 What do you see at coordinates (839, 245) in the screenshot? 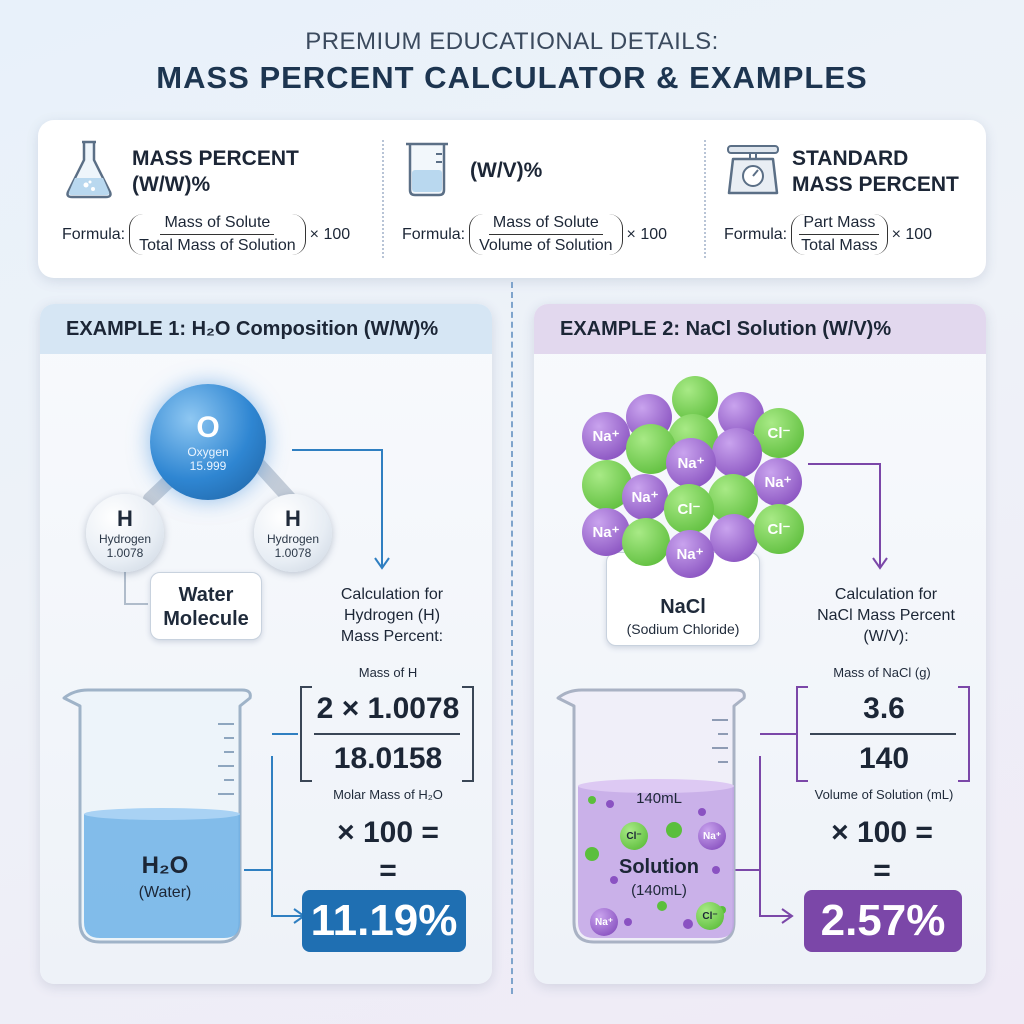
I see `formula-3-denominator: Total Mass` at bounding box center [839, 245].